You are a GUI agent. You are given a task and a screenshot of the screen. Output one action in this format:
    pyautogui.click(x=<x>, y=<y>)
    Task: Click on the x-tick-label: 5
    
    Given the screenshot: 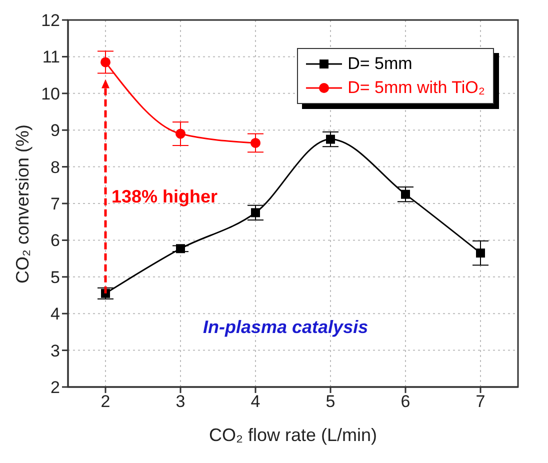 What is the action you would take?
    pyautogui.click(x=331, y=402)
    